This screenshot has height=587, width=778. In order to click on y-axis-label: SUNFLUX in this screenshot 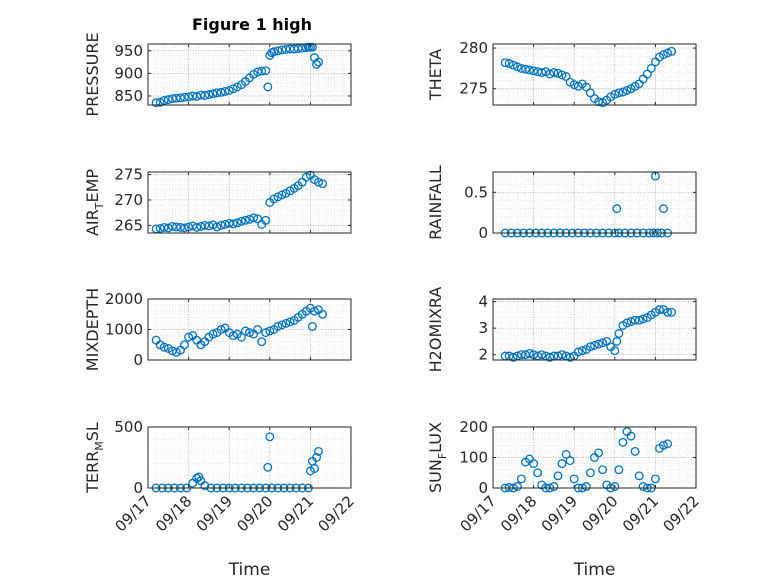, I will do `click(437, 457)`.